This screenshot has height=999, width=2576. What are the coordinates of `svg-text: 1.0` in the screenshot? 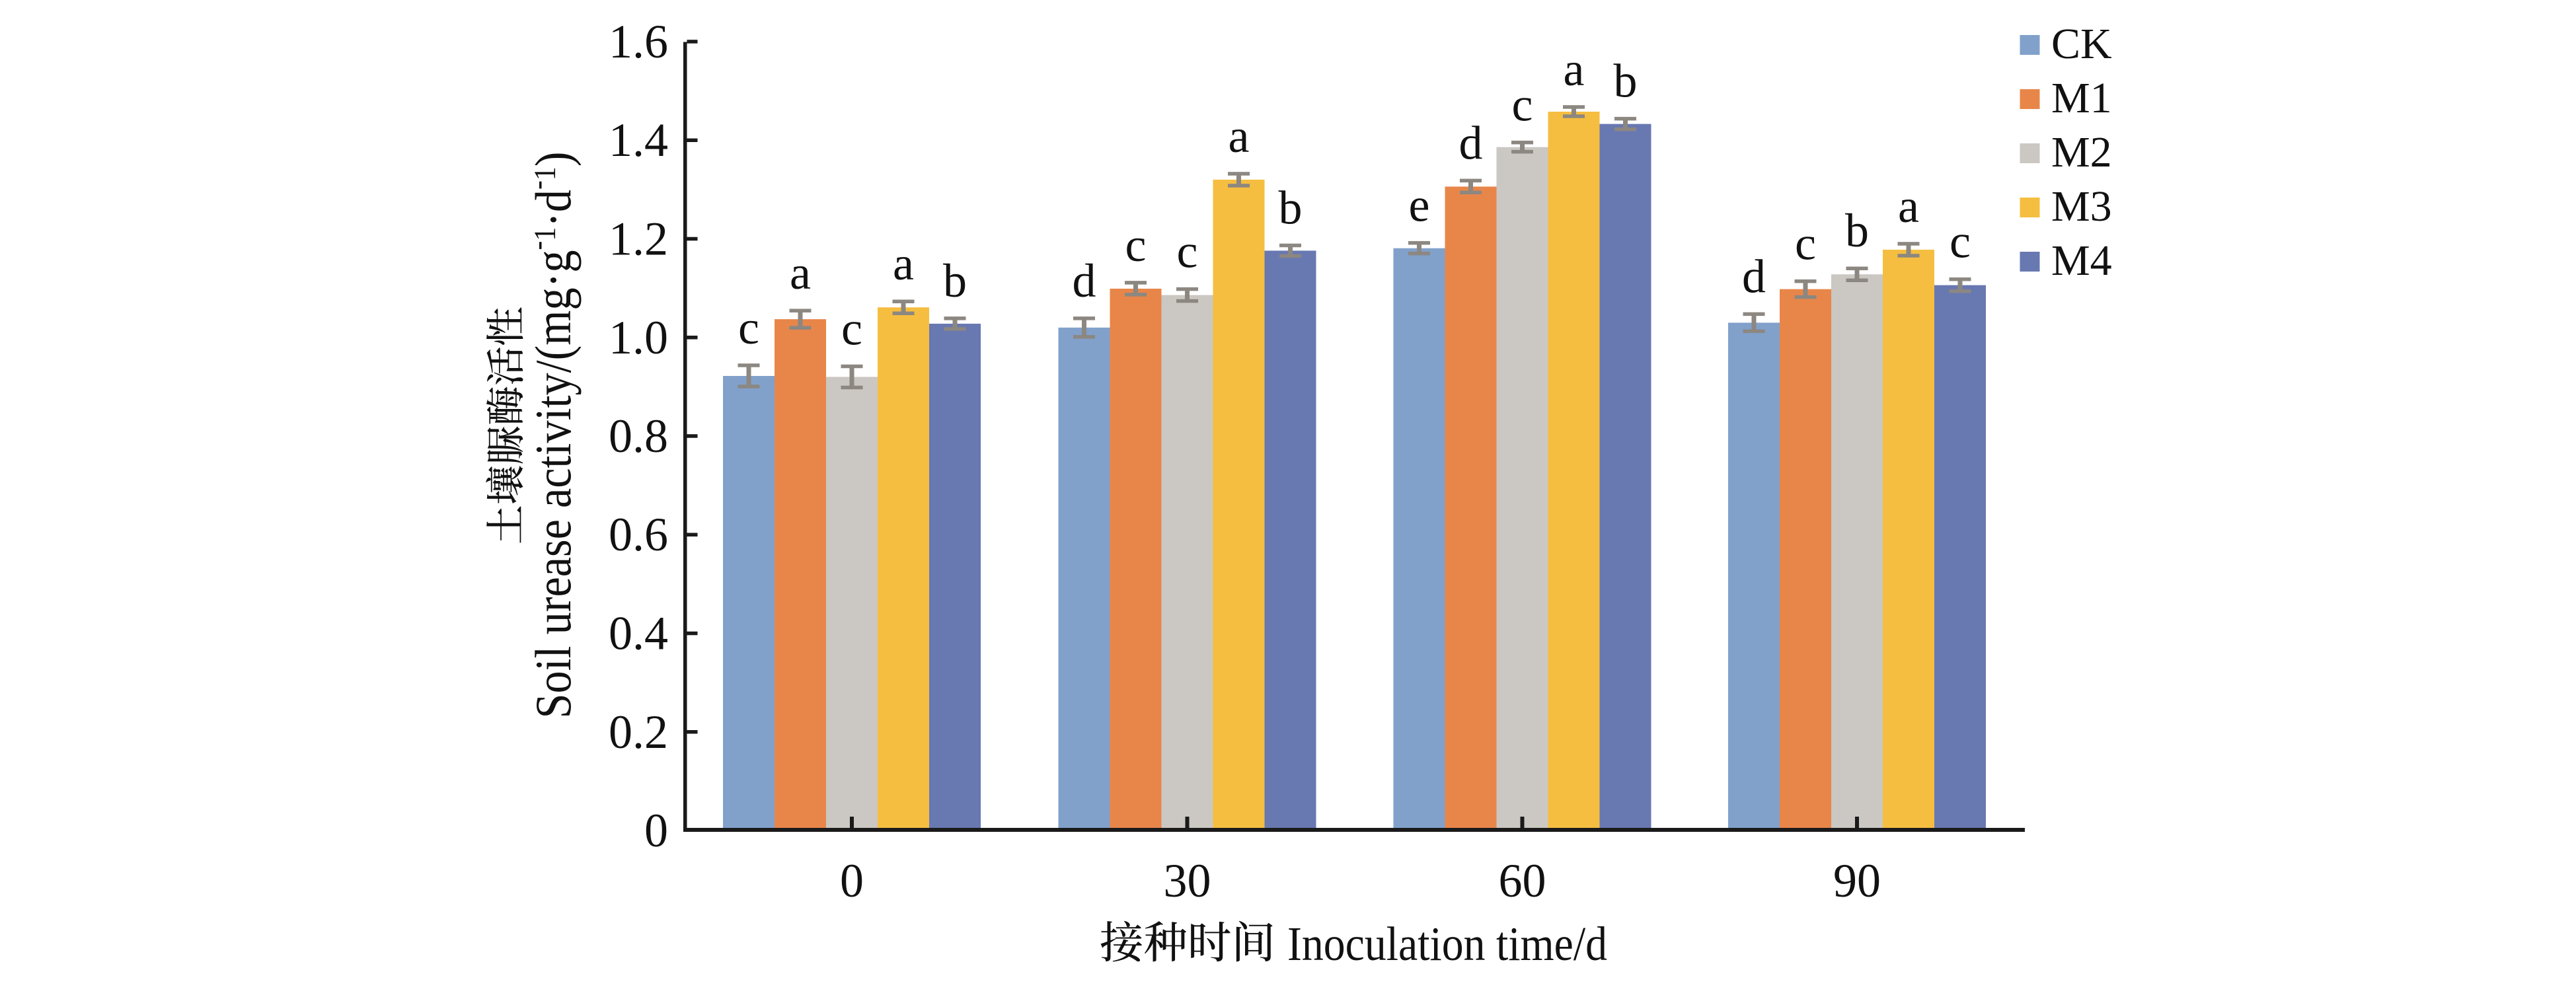 It's located at (639, 337).